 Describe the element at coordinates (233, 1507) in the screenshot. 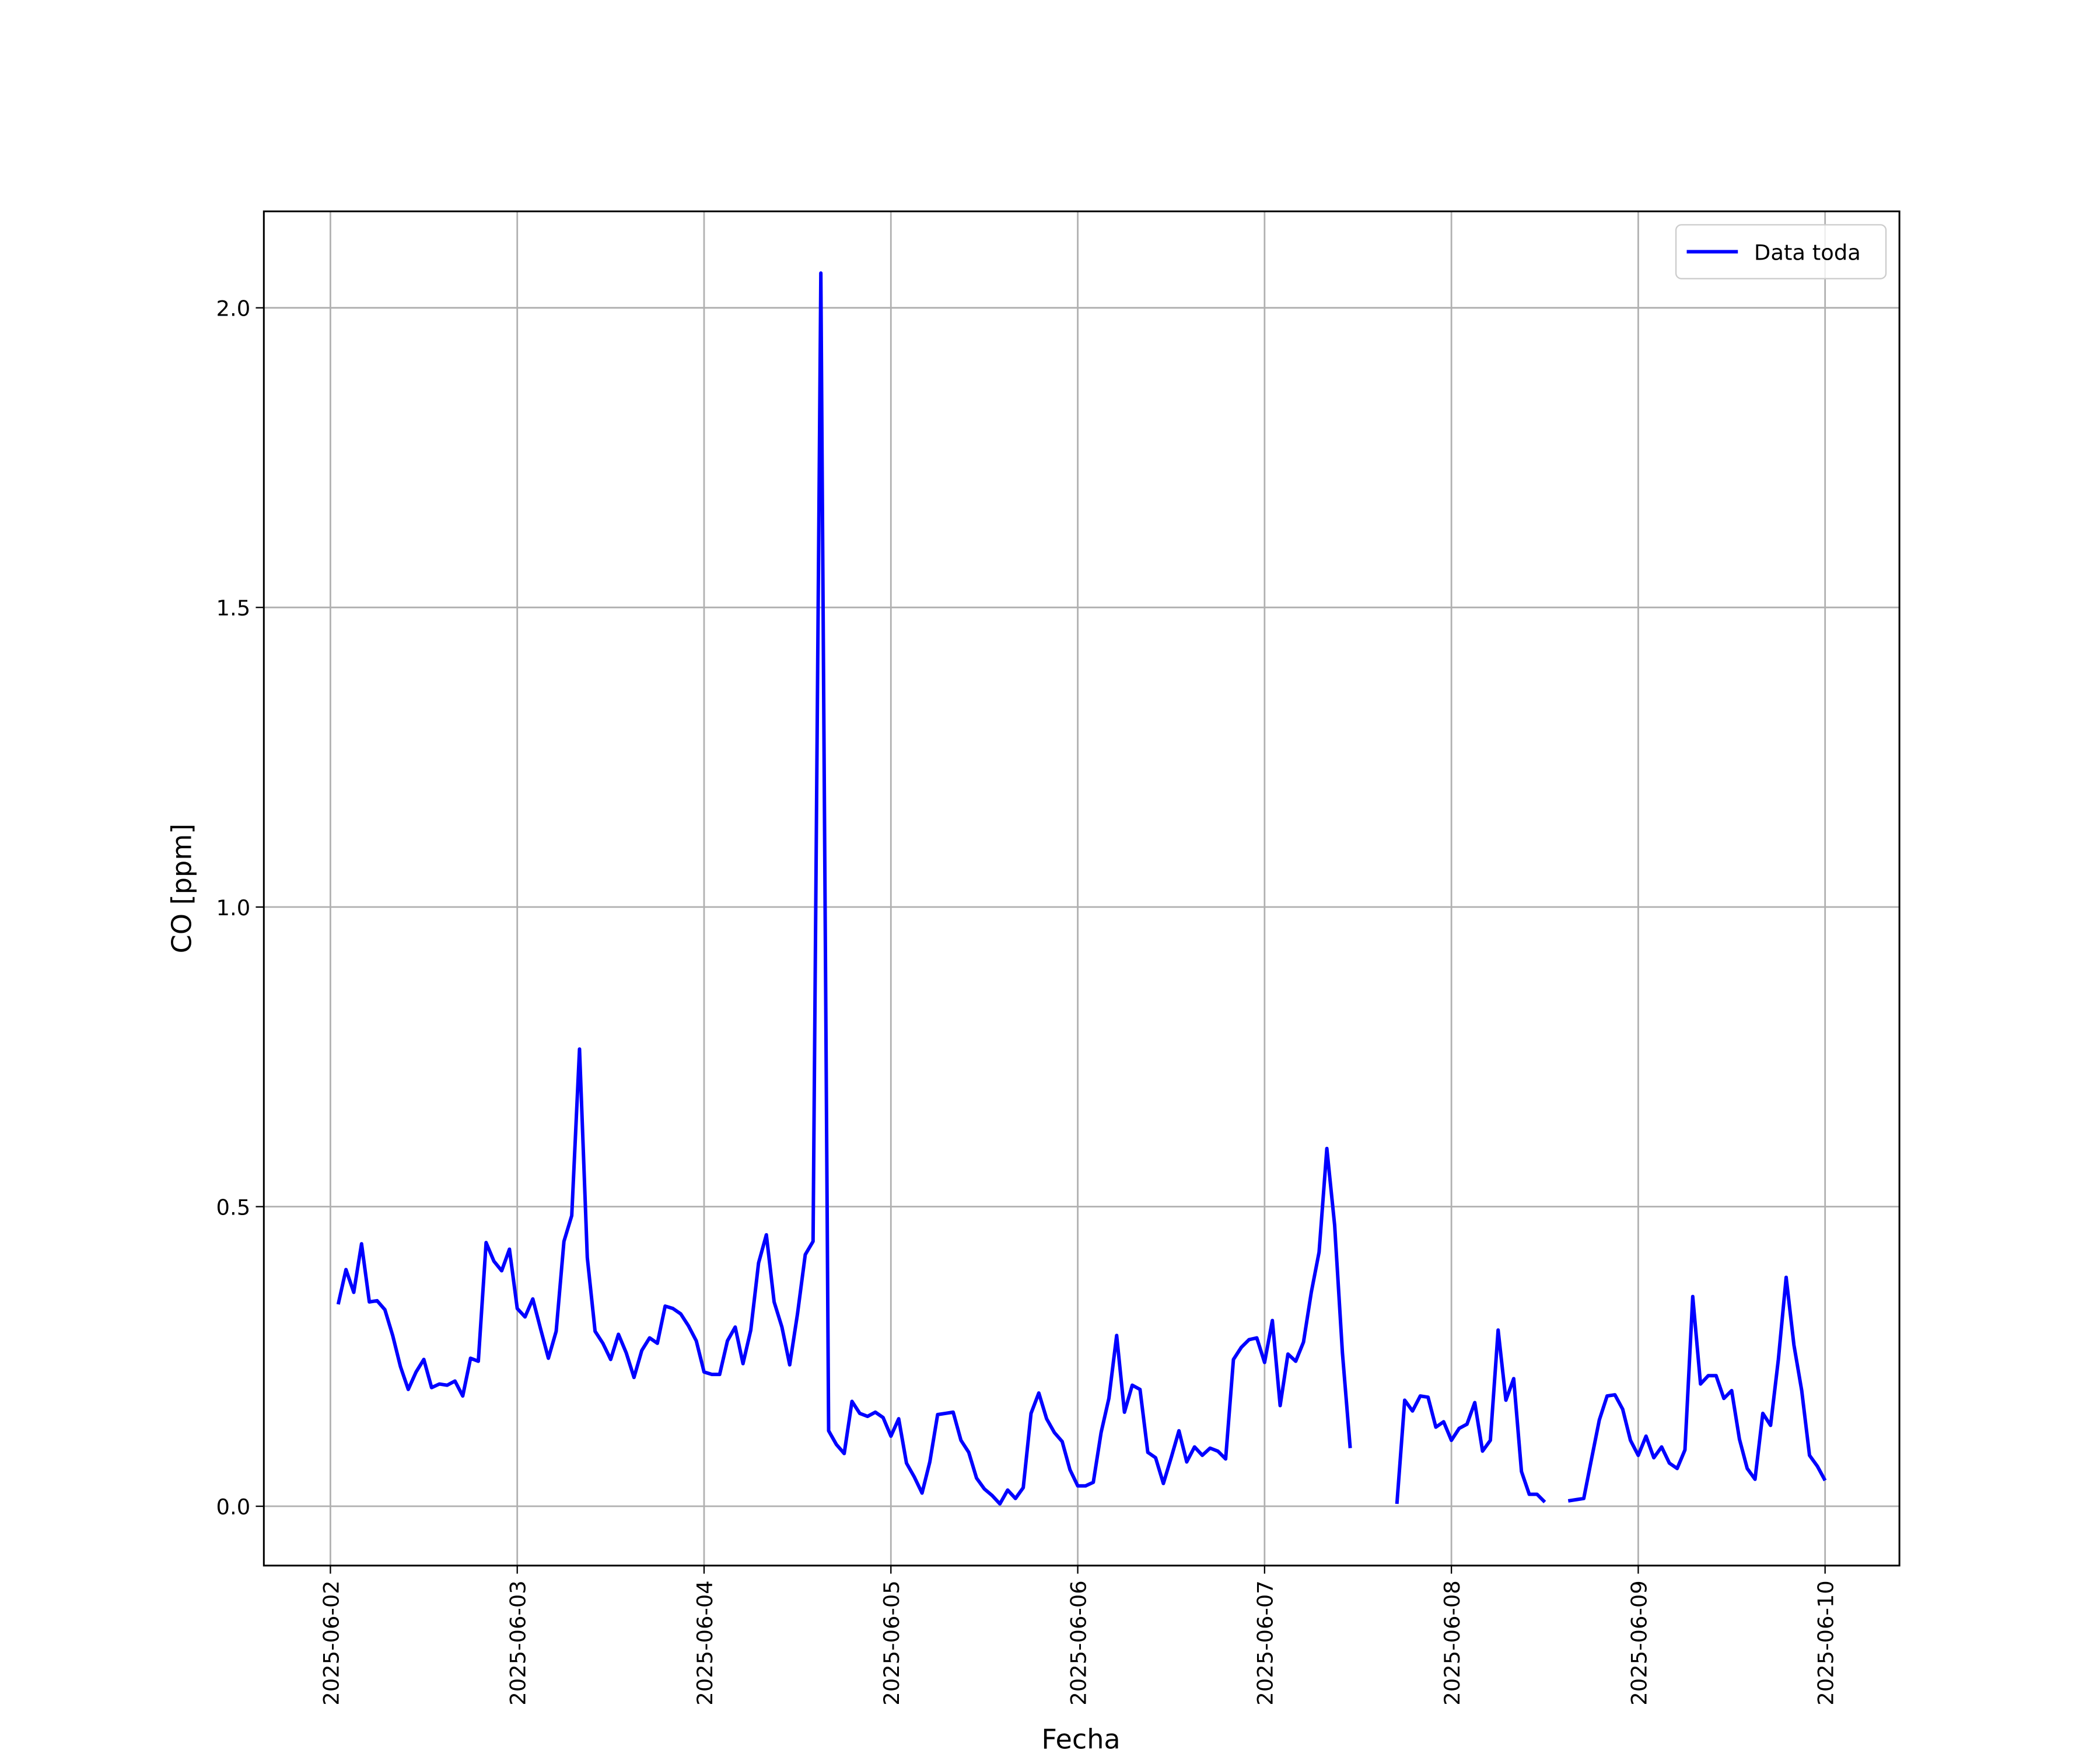

I see `y-tick-label: 0.0` at that location.